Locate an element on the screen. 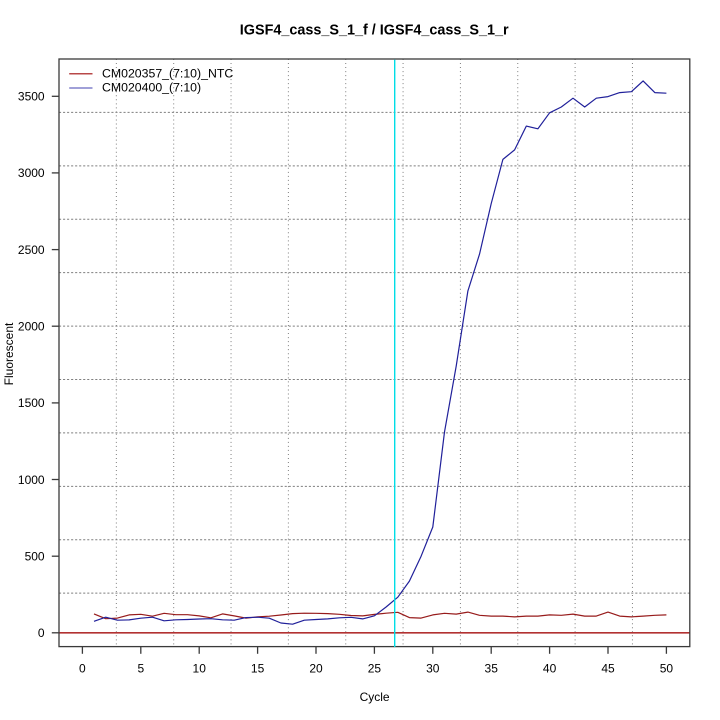  svg-text: 1500 is located at coordinates (31, 403).